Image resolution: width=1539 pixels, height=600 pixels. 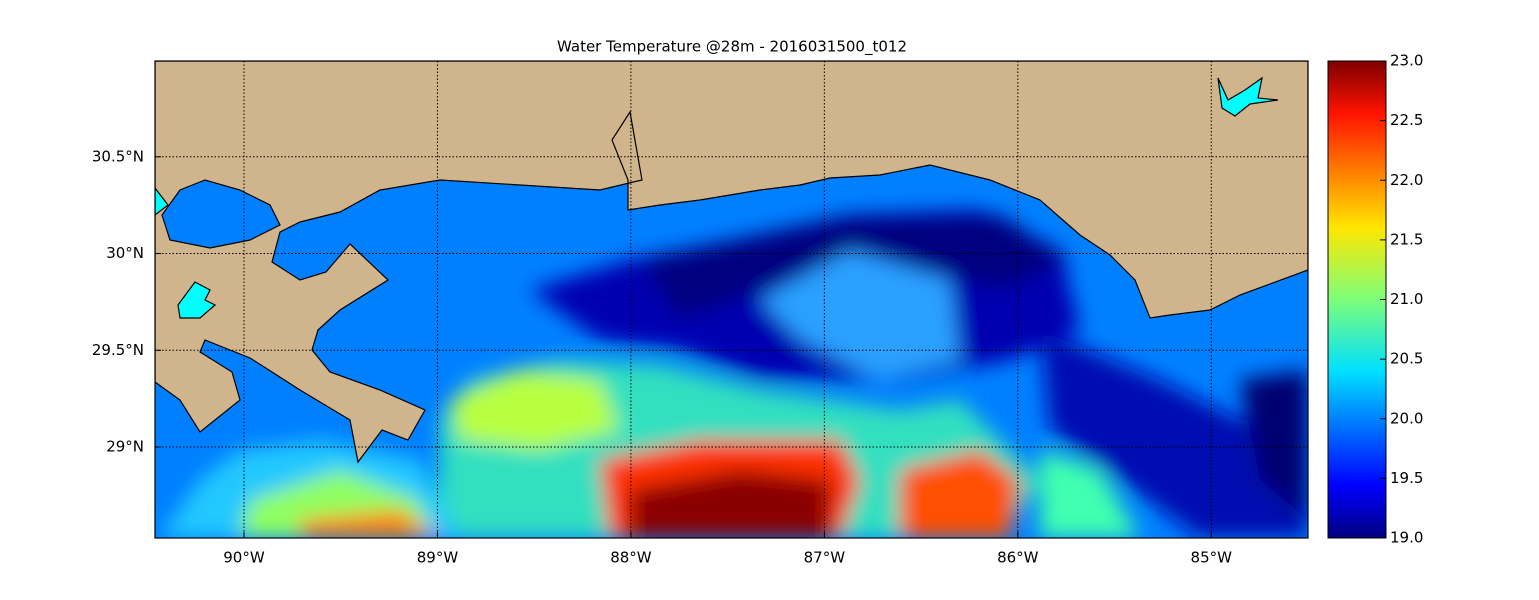 What do you see at coordinates (118, 156) in the screenshot?
I see `y-tick-label: 30.5°N` at bounding box center [118, 156].